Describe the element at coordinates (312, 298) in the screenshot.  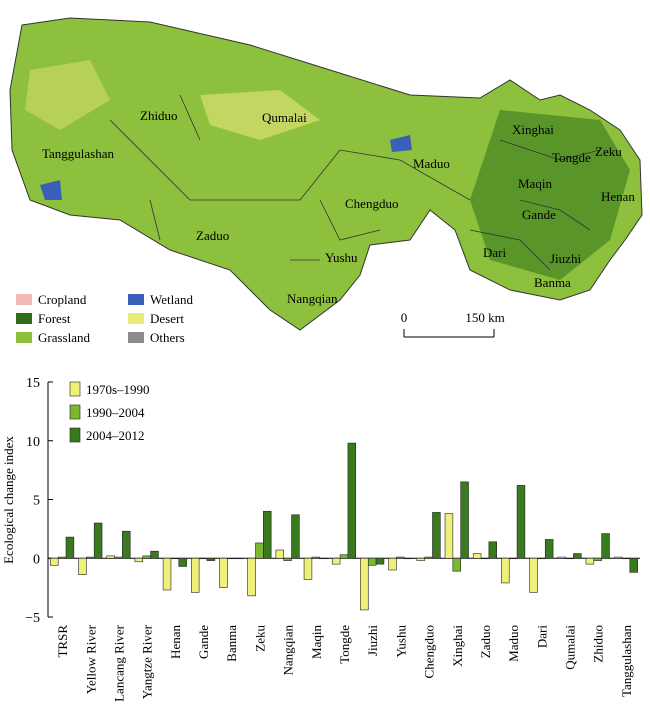
I see `map-region-label: Nangqian` at that location.